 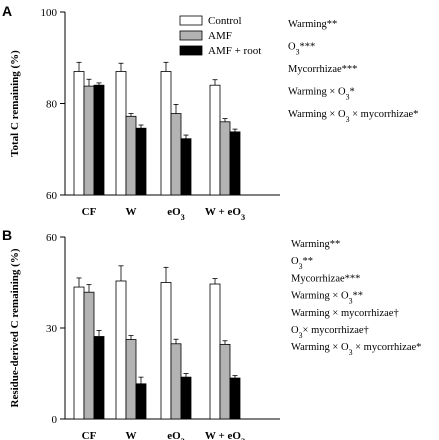 I want to click on significance-annotation: Warming × O3*, so click(x=321, y=94).